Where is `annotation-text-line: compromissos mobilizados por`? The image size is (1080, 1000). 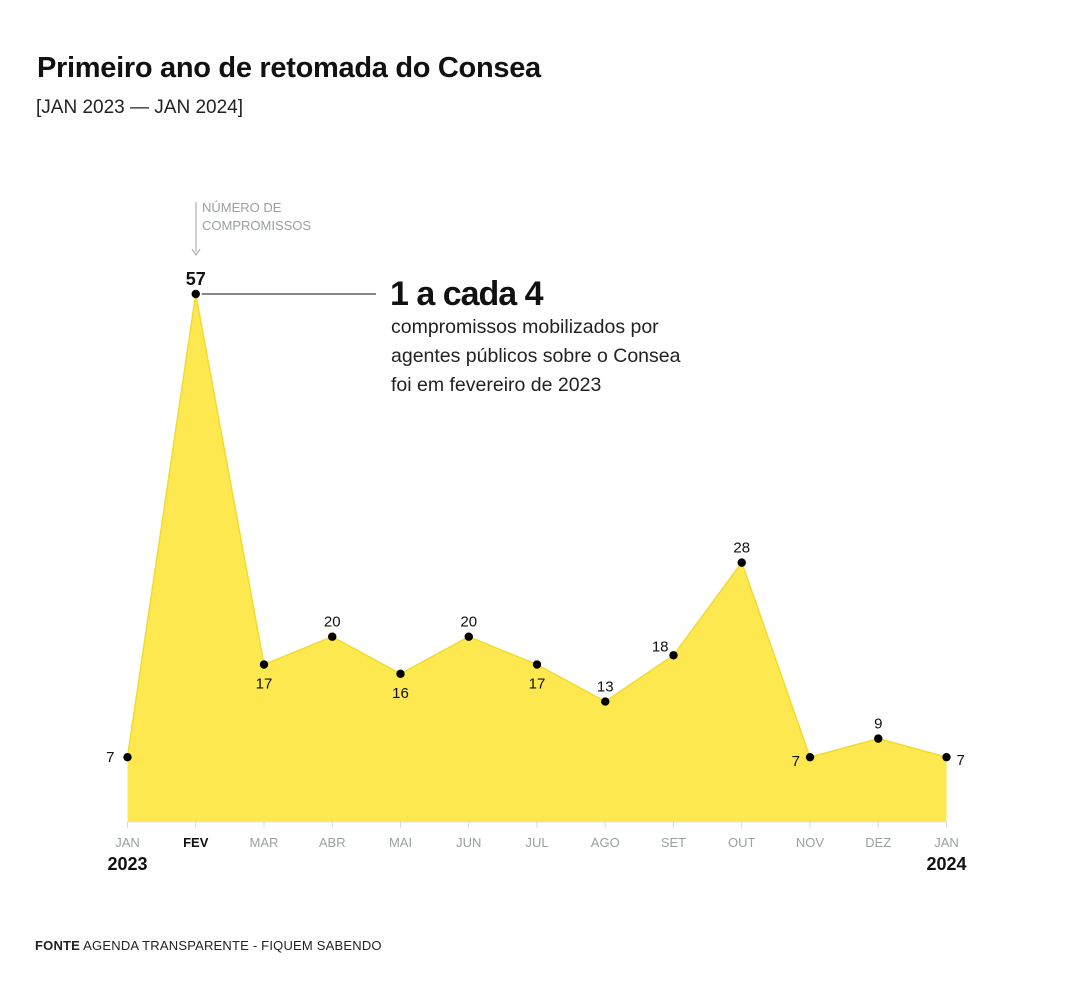 annotation-text-line: compromissos mobilizados por is located at coordinates (525, 327).